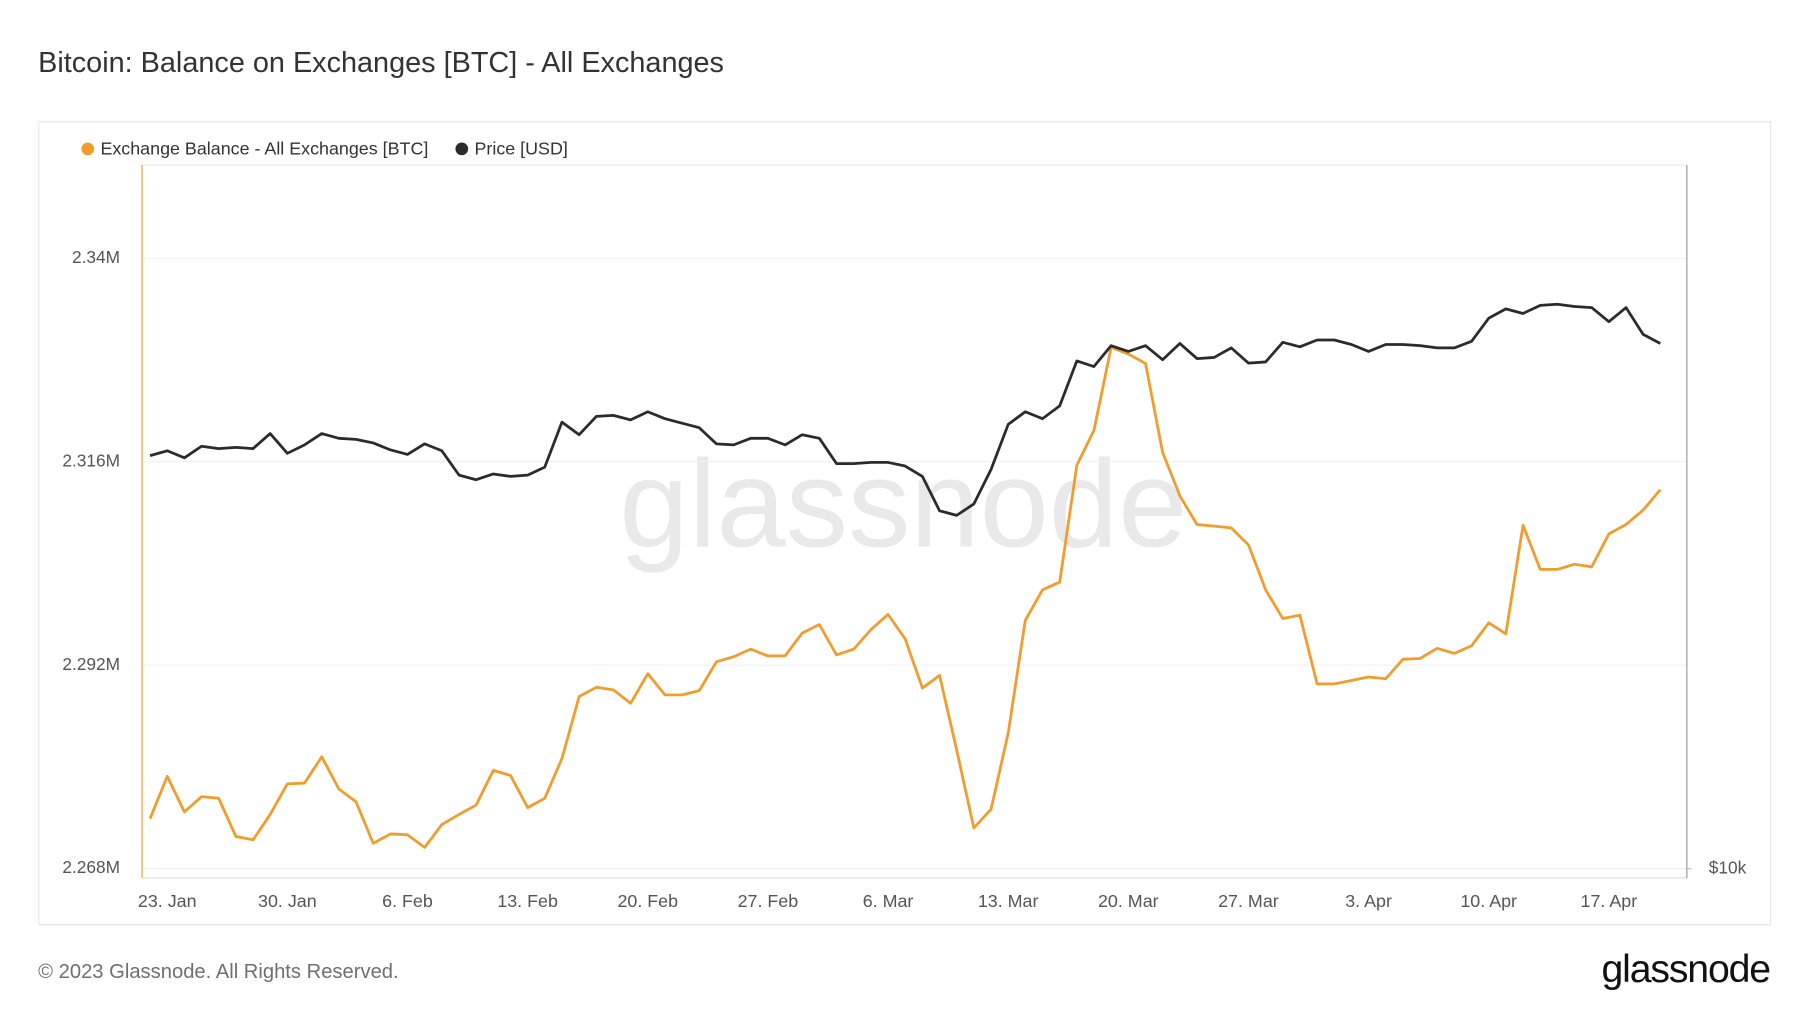 The width and height of the screenshot is (1800, 1013). What do you see at coordinates (167, 901) in the screenshot?
I see `x-tick-label: 23. Jan` at bounding box center [167, 901].